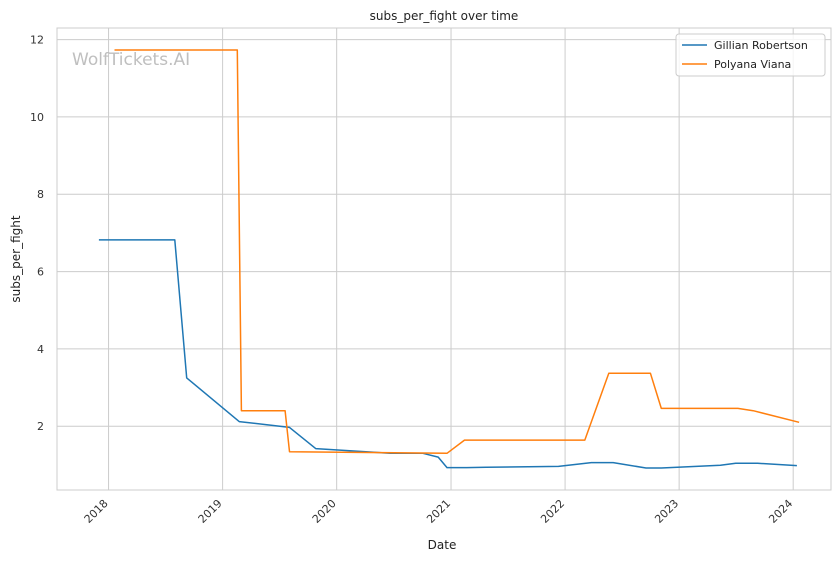 This screenshot has width=840, height=561. Describe the element at coordinates (40, 272) in the screenshot. I see `y-tick-label: 6` at that location.